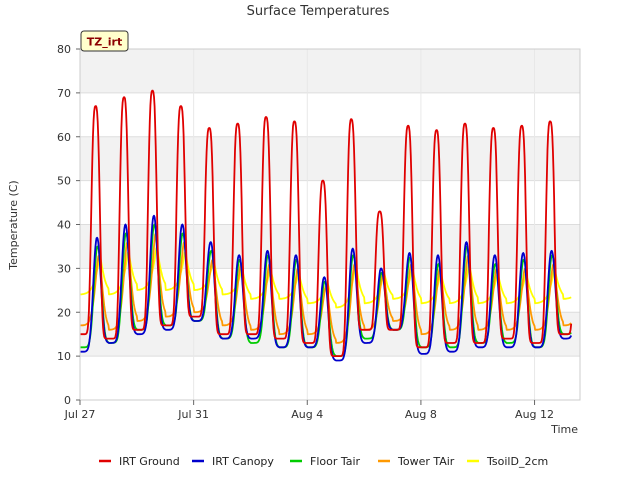 Image resolution: width=640 pixels, height=480 pixels. Describe the element at coordinates (64, 49) in the screenshot. I see `y-tick-label: 80` at that location.